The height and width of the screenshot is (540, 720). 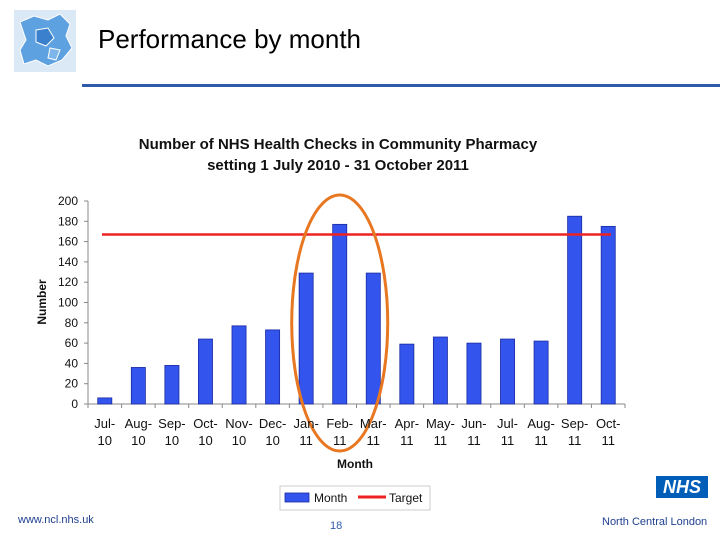 I want to click on page-number: 18, so click(x=336, y=526).